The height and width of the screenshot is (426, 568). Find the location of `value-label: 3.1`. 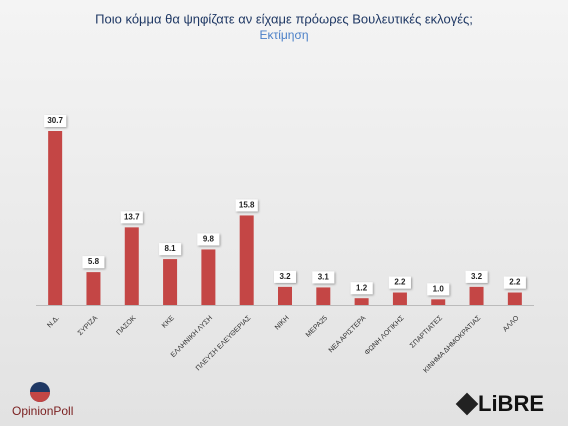

value-label: 3.1 is located at coordinates (324, 277).